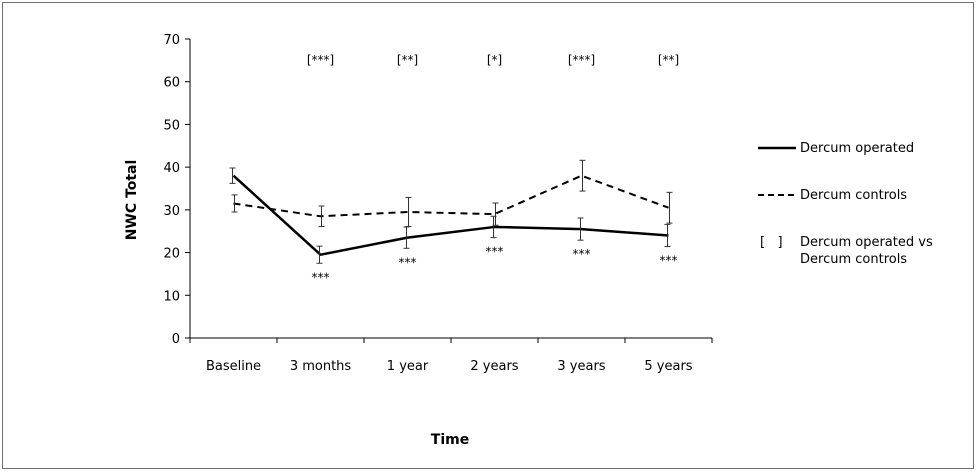  Describe the element at coordinates (171, 296) in the screenshot. I see `y-tick-label: 10` at that location.